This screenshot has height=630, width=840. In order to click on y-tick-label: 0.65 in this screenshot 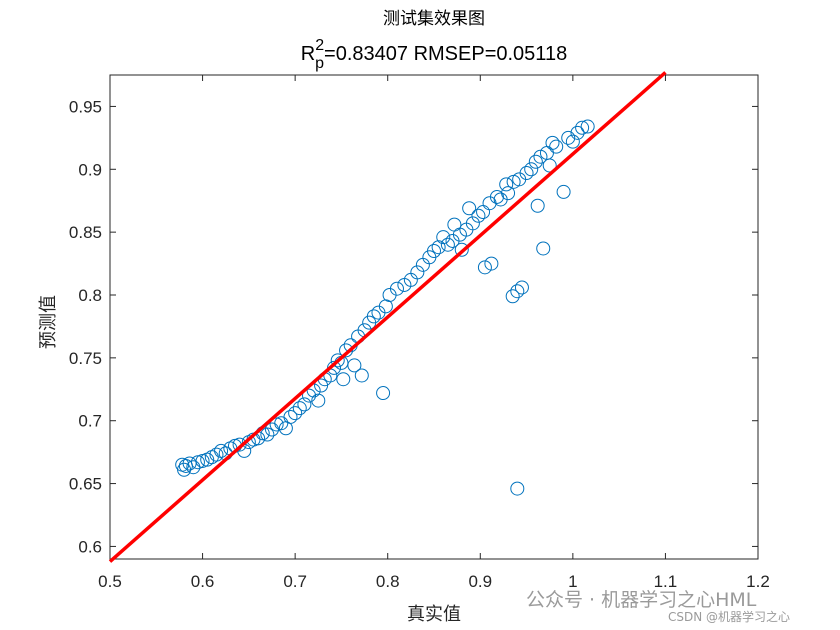, I will do `click(85, 484)`.